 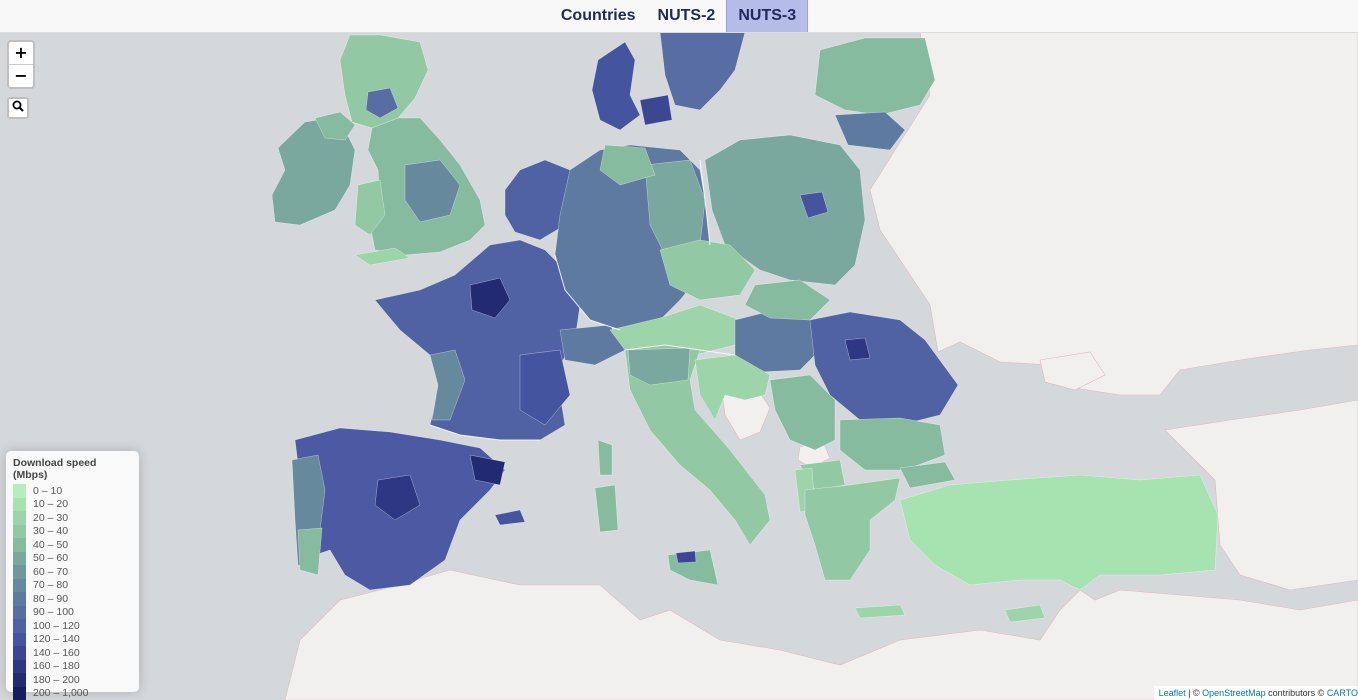 I want to click on country-borders, so click(x=582, y=300).